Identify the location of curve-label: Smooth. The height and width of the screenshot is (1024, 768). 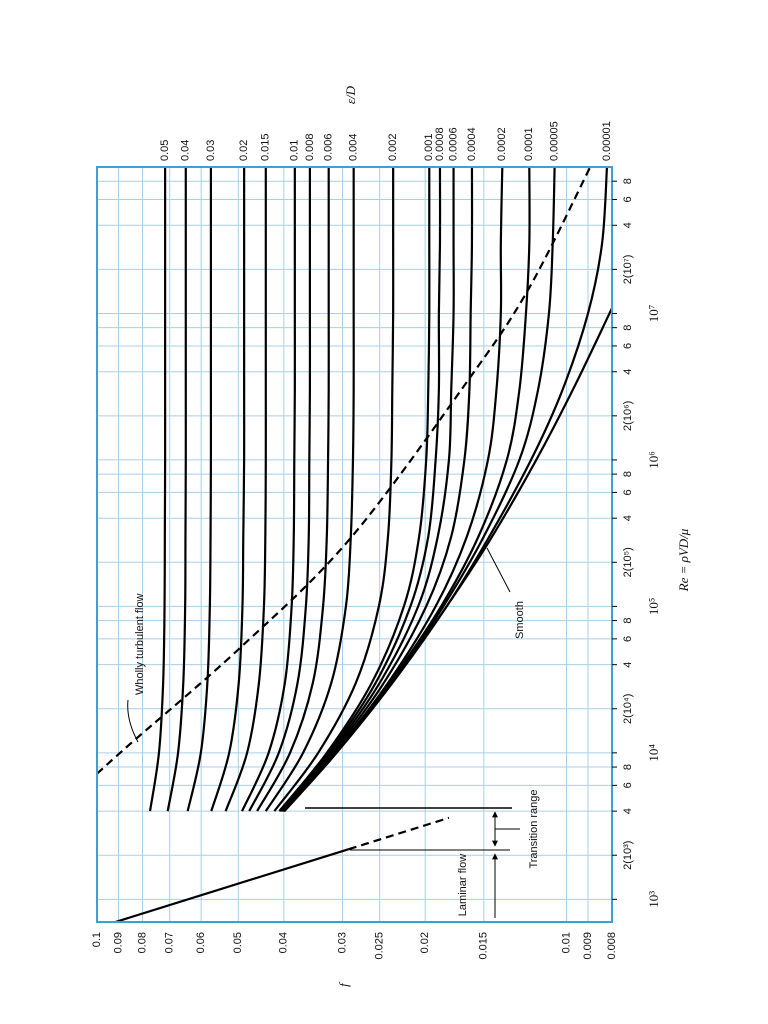
(520, 620).